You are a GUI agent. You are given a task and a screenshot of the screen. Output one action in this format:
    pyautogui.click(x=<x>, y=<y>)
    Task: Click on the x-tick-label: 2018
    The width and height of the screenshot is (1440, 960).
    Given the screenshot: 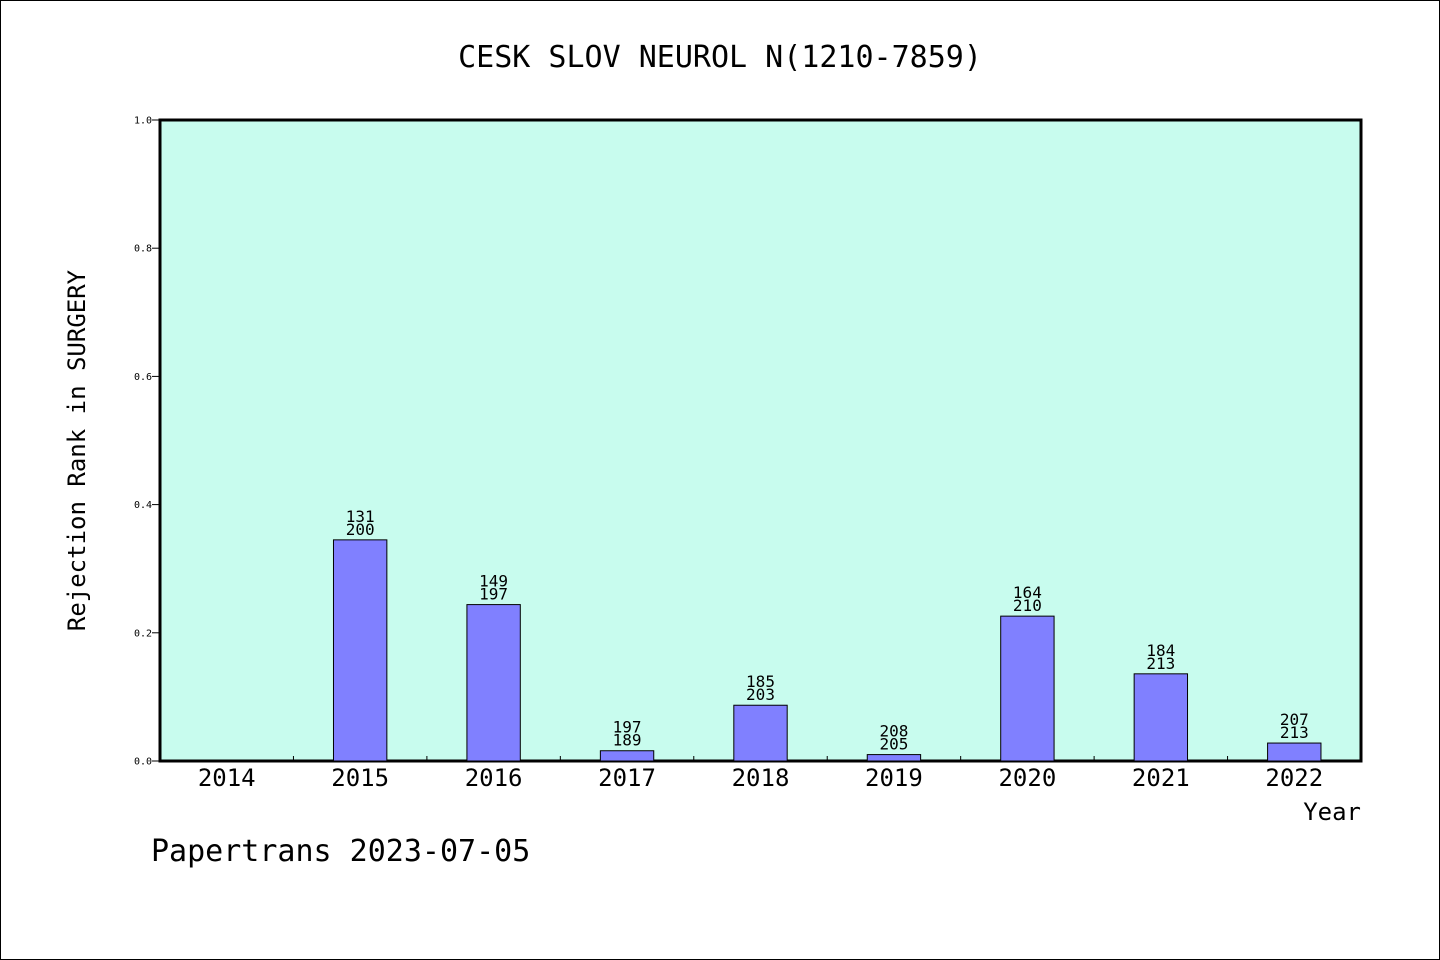 What is the action you would take?
    pyautogui.click(x=761, y=778)
    